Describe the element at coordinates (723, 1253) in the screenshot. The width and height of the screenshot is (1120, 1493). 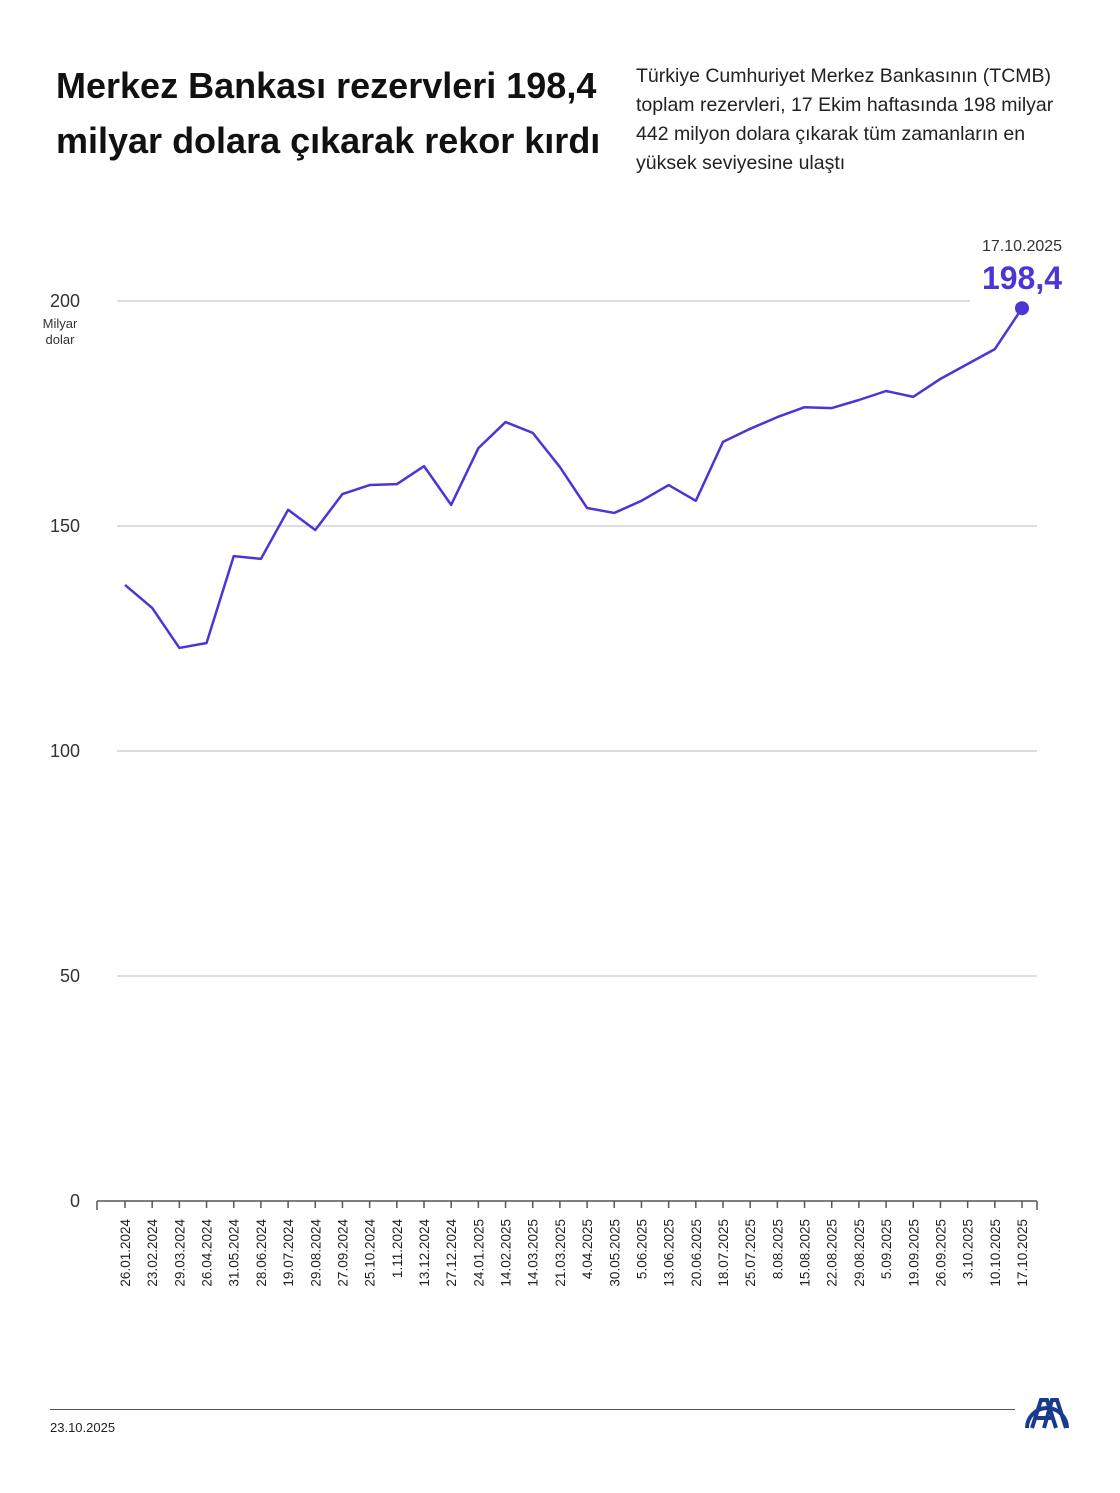
I see `x-tick-label: 18.07.2025` at that location.